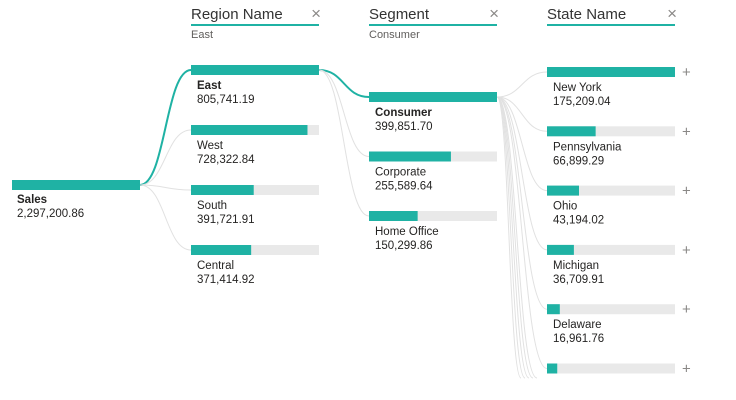 The width and height of the screenshot is (736, 400). Describe the element at coordinates (587, 147) in the screenshot. I see `node-label: Pennsylvania` at that location.